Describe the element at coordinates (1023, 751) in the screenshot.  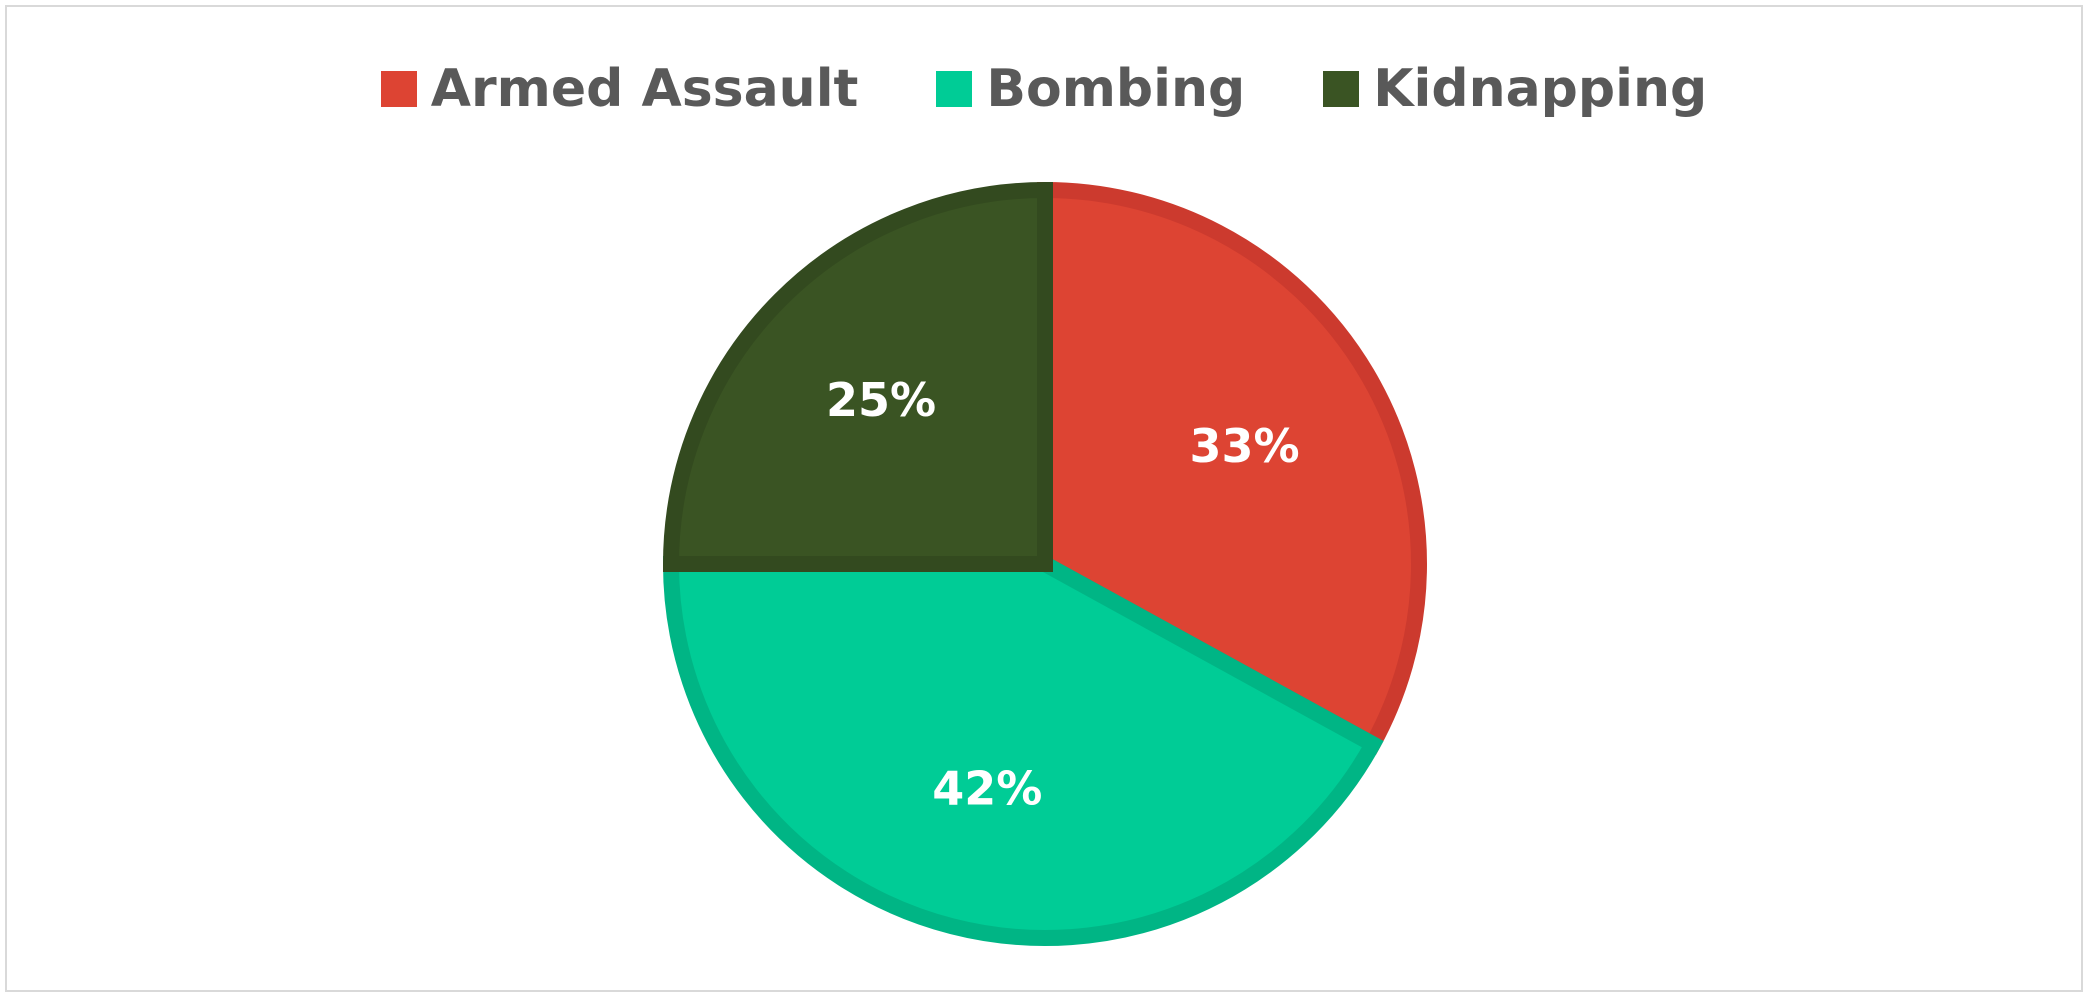
I see `pie-slice-bombing` at that location.